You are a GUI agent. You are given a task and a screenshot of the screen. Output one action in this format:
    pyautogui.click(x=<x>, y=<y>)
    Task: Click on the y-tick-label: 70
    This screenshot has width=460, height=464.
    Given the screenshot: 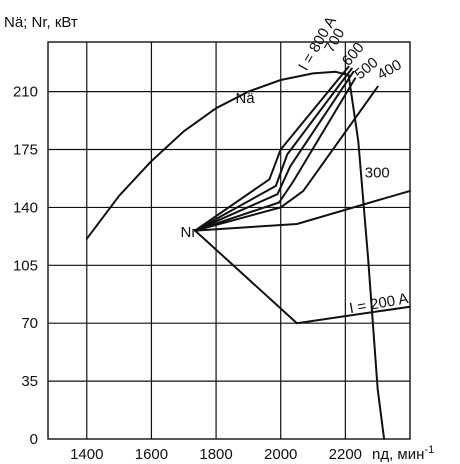 What is the action you would take?
    pyautogui.click(x=29, y=323)
    